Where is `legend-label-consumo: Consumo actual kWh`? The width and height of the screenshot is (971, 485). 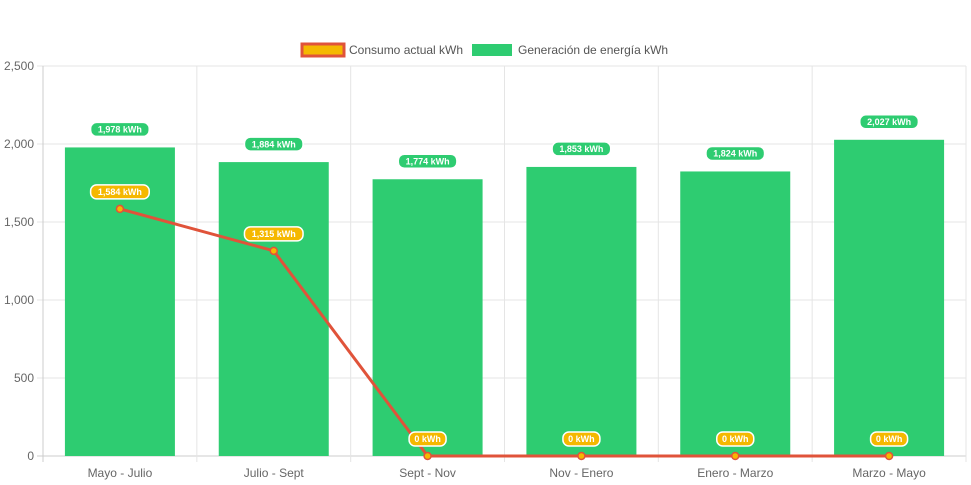 legend-label-consumo: Consumo actual kWh is located at coordinates (406, 50).